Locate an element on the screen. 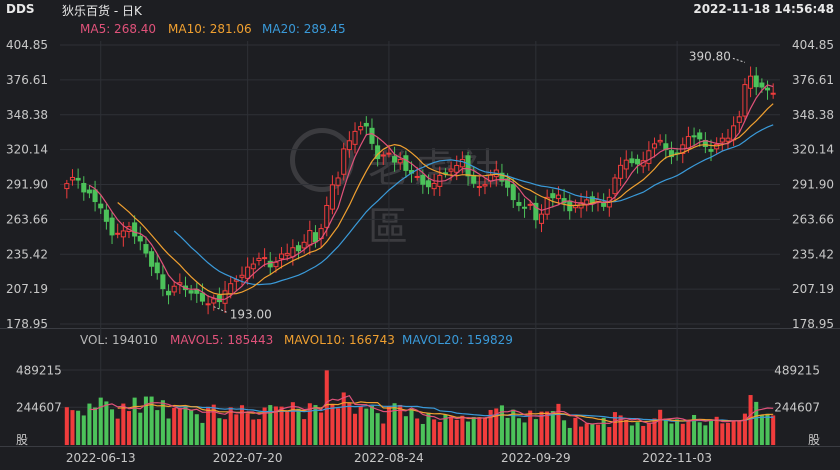 The height and width of the screenshot is (470, 840). date-tick: 2022-07-20 is located at coordinates (248, 458).